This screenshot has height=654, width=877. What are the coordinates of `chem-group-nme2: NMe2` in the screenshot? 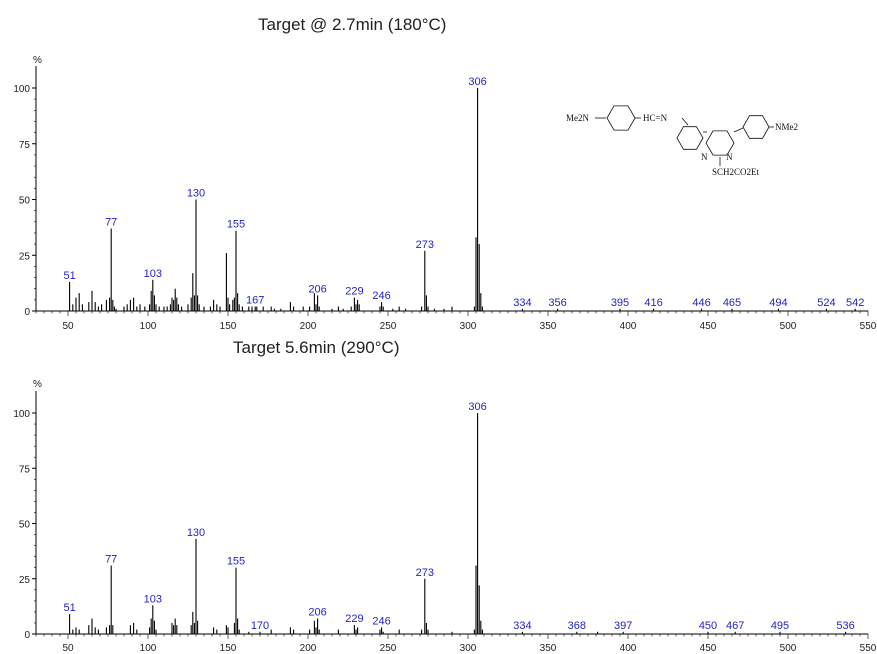 It's located at (786, 127).